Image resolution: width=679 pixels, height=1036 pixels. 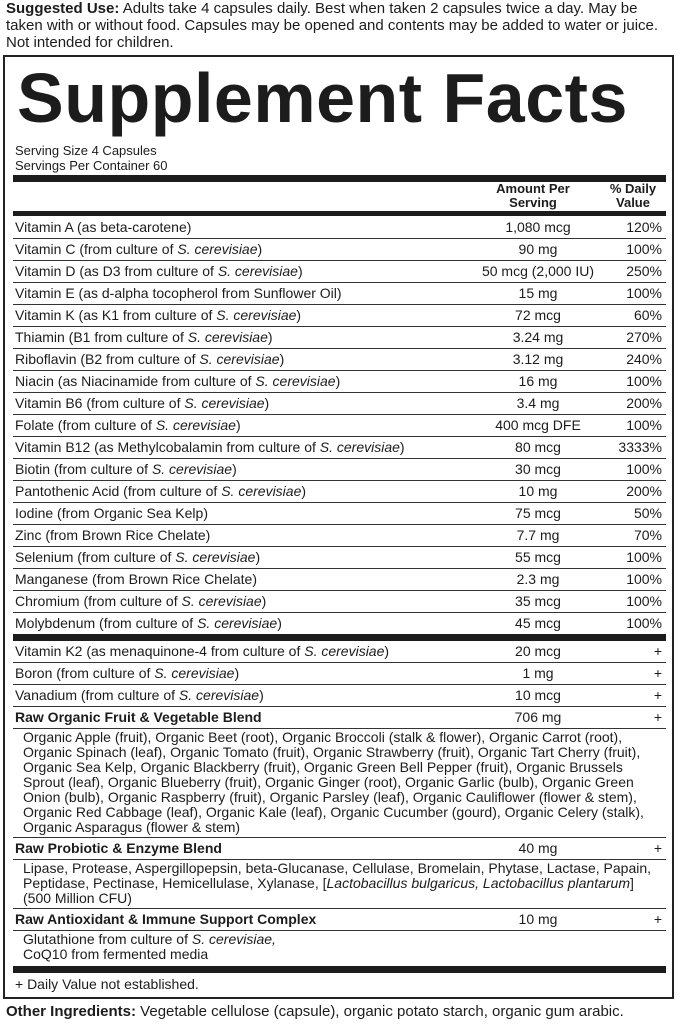 What do you see at coordinates (85, 673) in the screenshot?
I see `nutrient-name-text: Boron (from culture of` at bounding box center [85, 673].